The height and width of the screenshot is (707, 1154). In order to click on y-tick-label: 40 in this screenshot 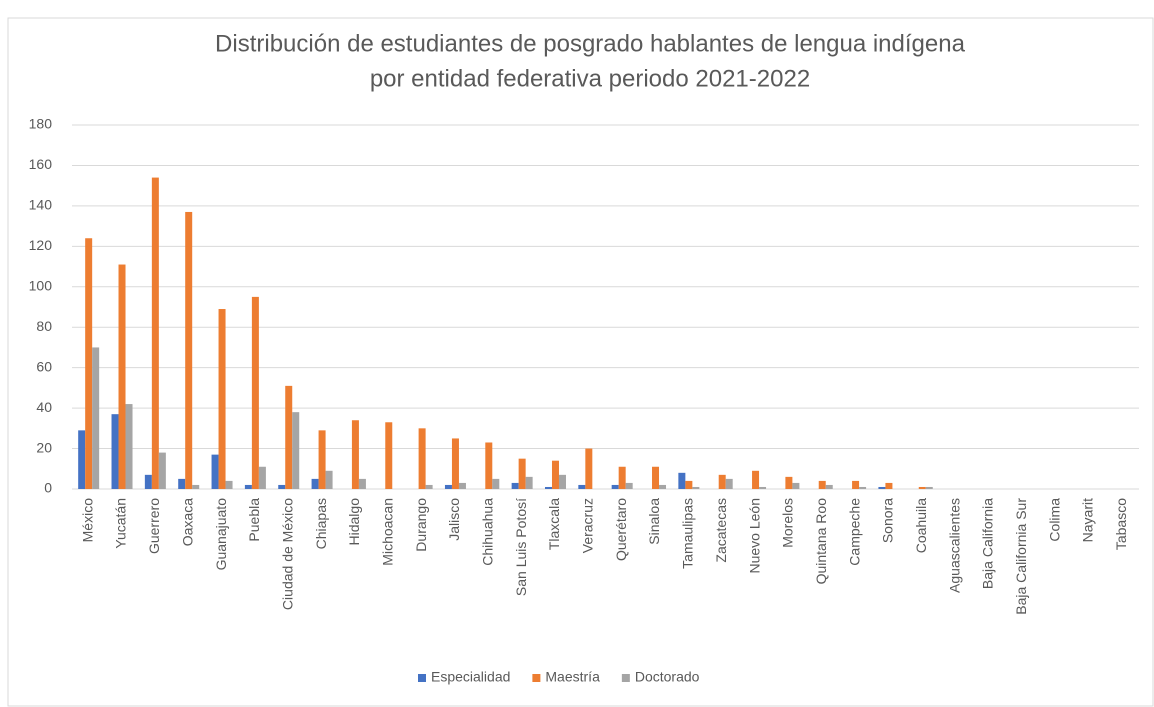, I will do `click(44, 407)`.